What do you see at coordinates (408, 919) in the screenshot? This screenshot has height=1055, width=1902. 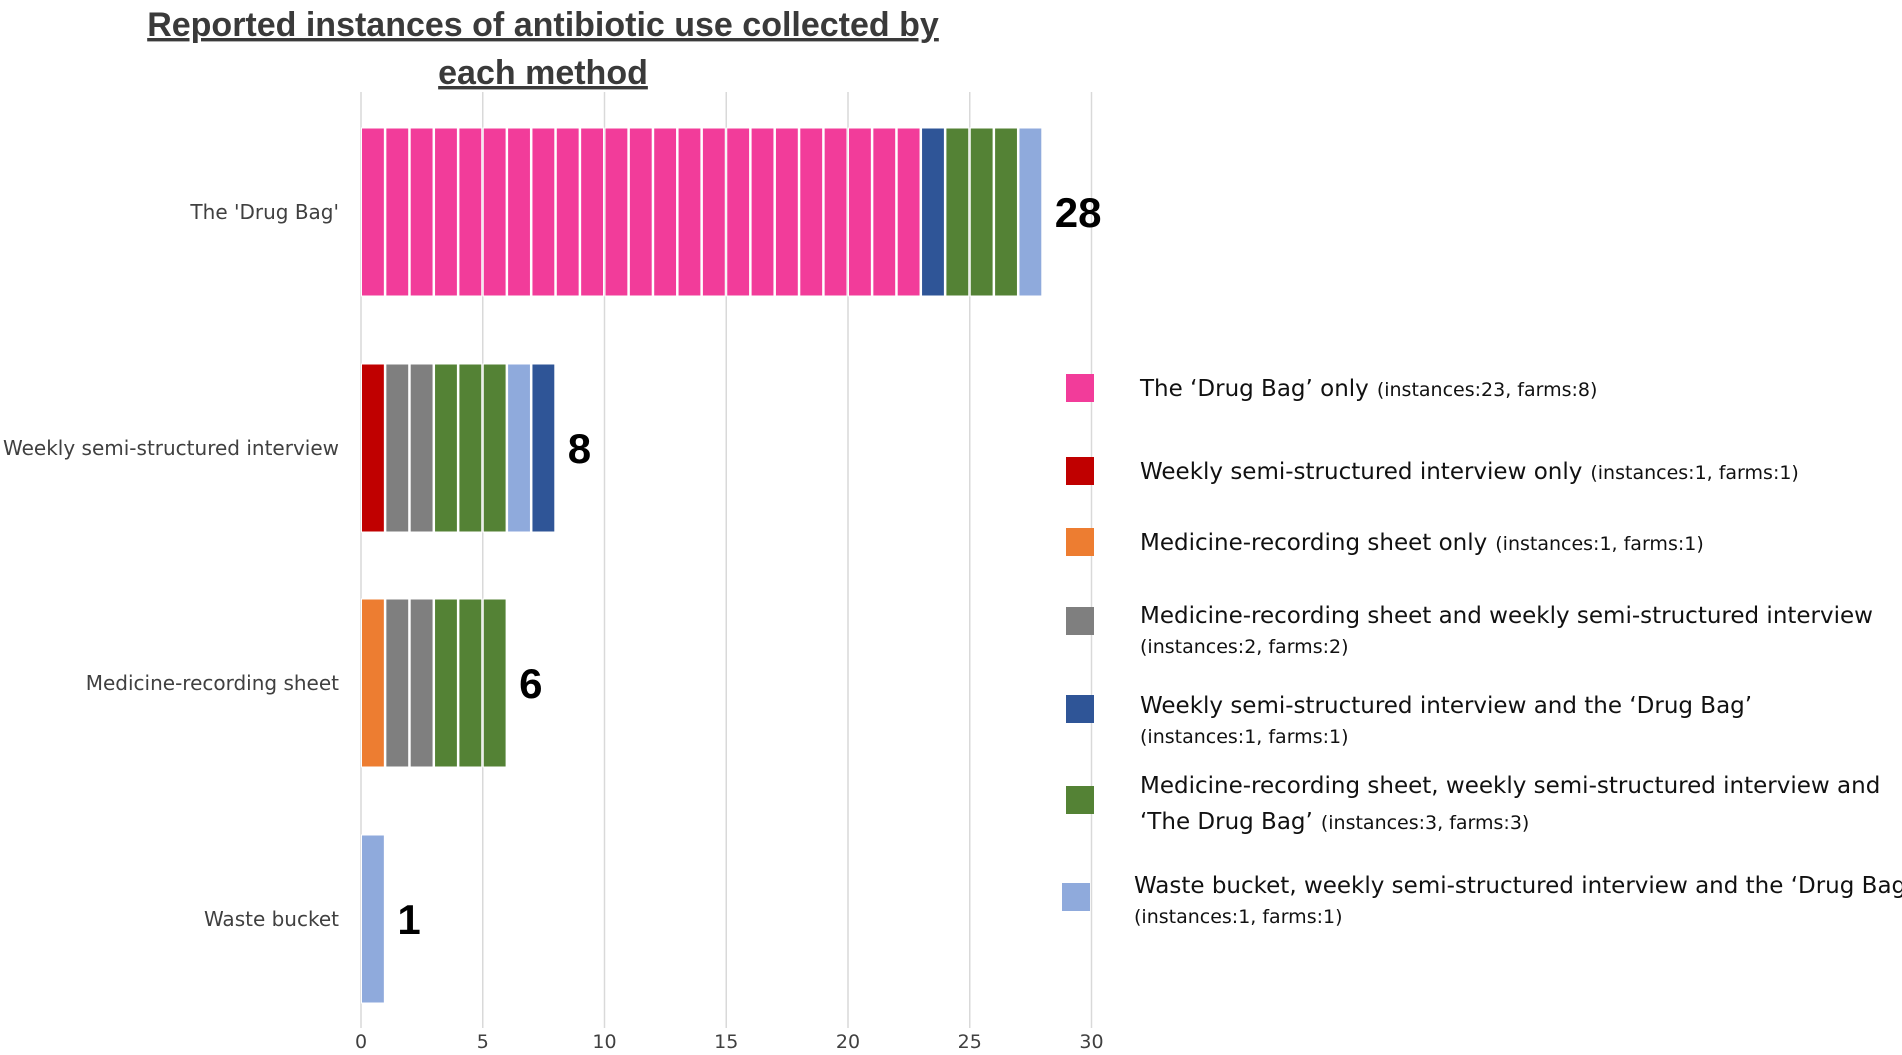 I see `total-label: 1` at bounding box center [408, 919].